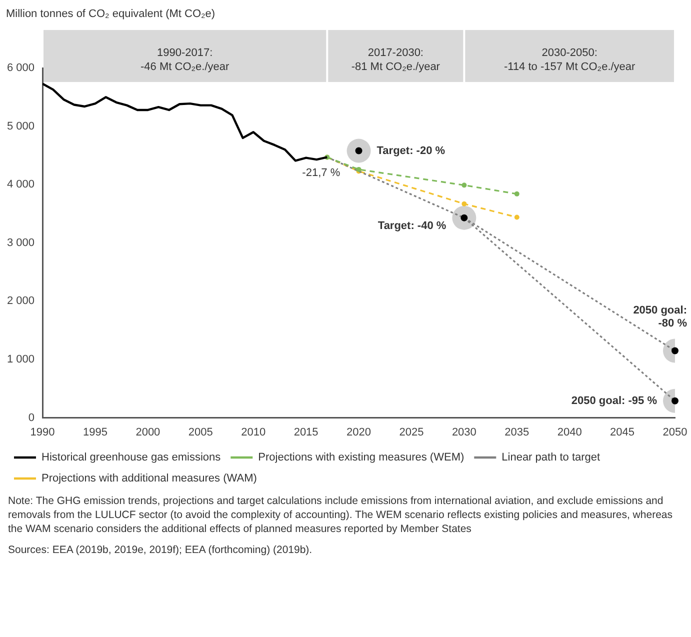  What do you see at coordinates (161, 549) in the screenshot?
I see `source-note: Sources: EEA (2019b, 2019e, 2019f); EEA (forthcoming) (2019b).` at bounding box center [161, 549].